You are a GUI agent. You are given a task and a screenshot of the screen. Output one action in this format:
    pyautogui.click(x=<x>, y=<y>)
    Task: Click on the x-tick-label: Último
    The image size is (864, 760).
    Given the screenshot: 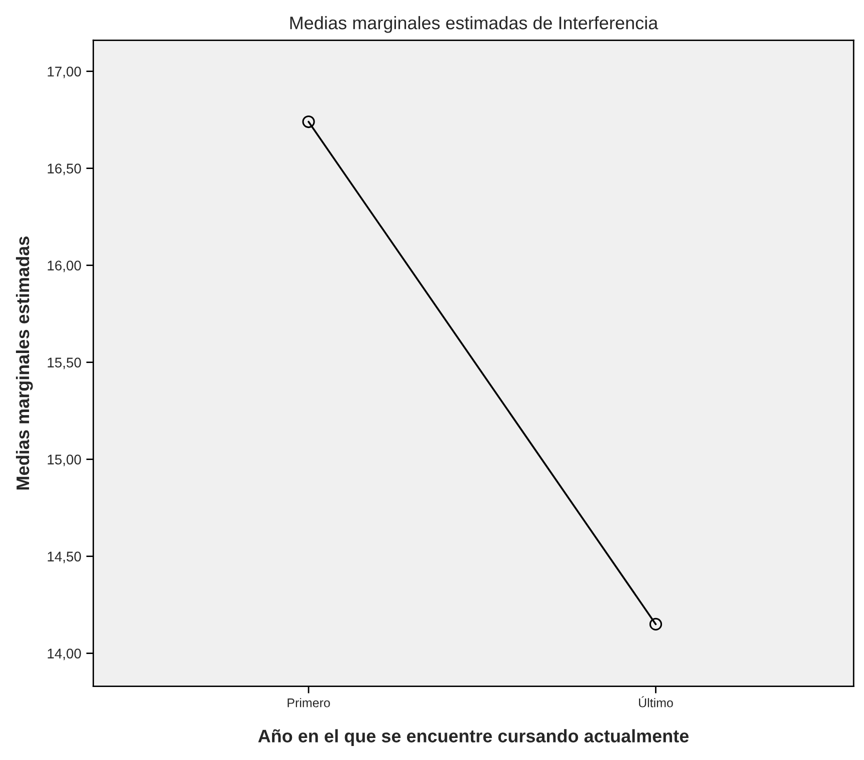 What is the action you would take?
    pyautogui.click(x=655, y=702)
    